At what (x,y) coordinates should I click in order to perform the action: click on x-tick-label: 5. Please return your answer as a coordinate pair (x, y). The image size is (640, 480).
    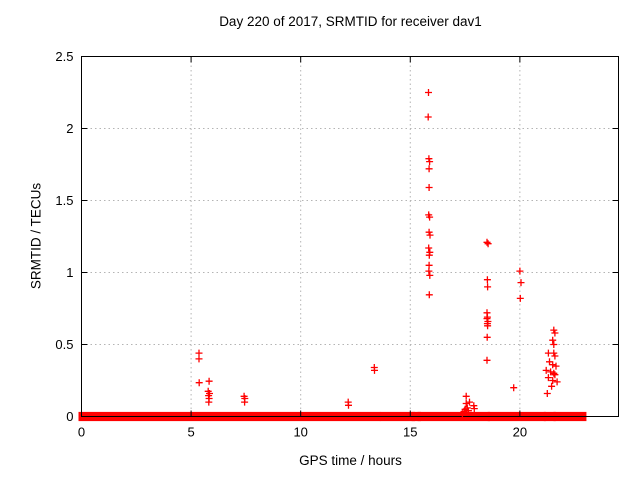
    Looking at the image, I should click on (190, 432).